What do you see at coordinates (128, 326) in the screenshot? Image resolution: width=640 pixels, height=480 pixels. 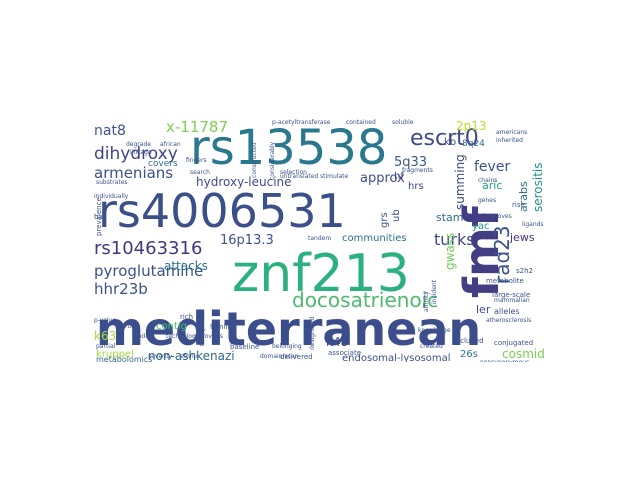 I see `word-starting: starting` at bounding box center [128, 326].